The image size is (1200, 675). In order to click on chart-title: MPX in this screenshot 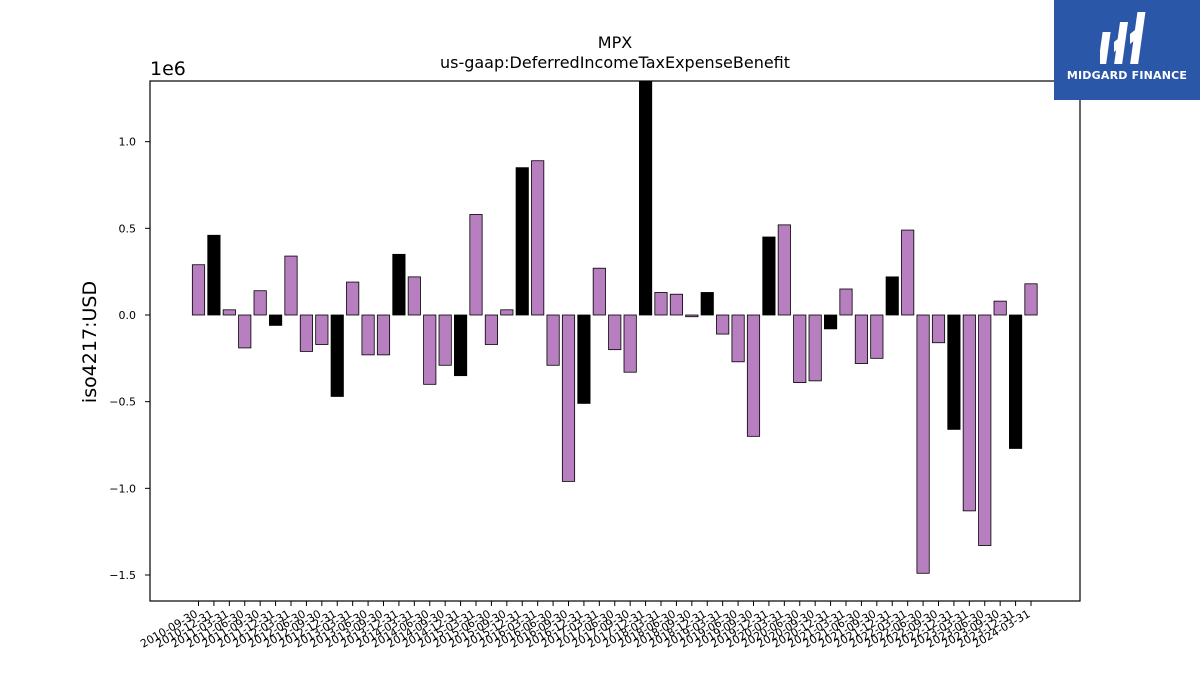, I will do `click(615, 42)`.